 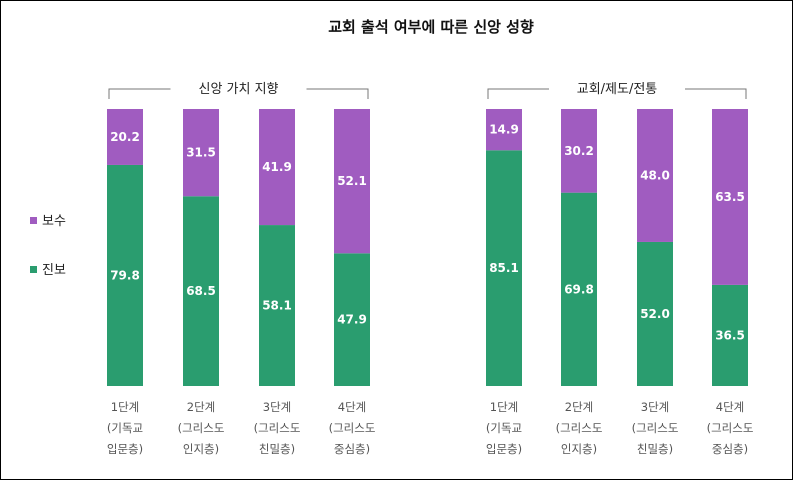 I want to click on data-label: 52.1, so click(x=352, y=181).